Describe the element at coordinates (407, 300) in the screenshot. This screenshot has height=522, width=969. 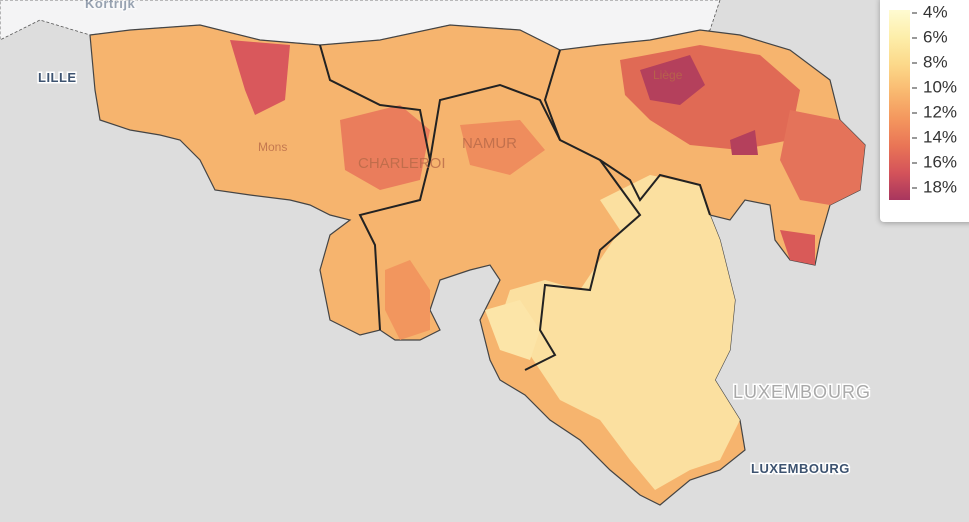
I see `orange-southwest` at that location.